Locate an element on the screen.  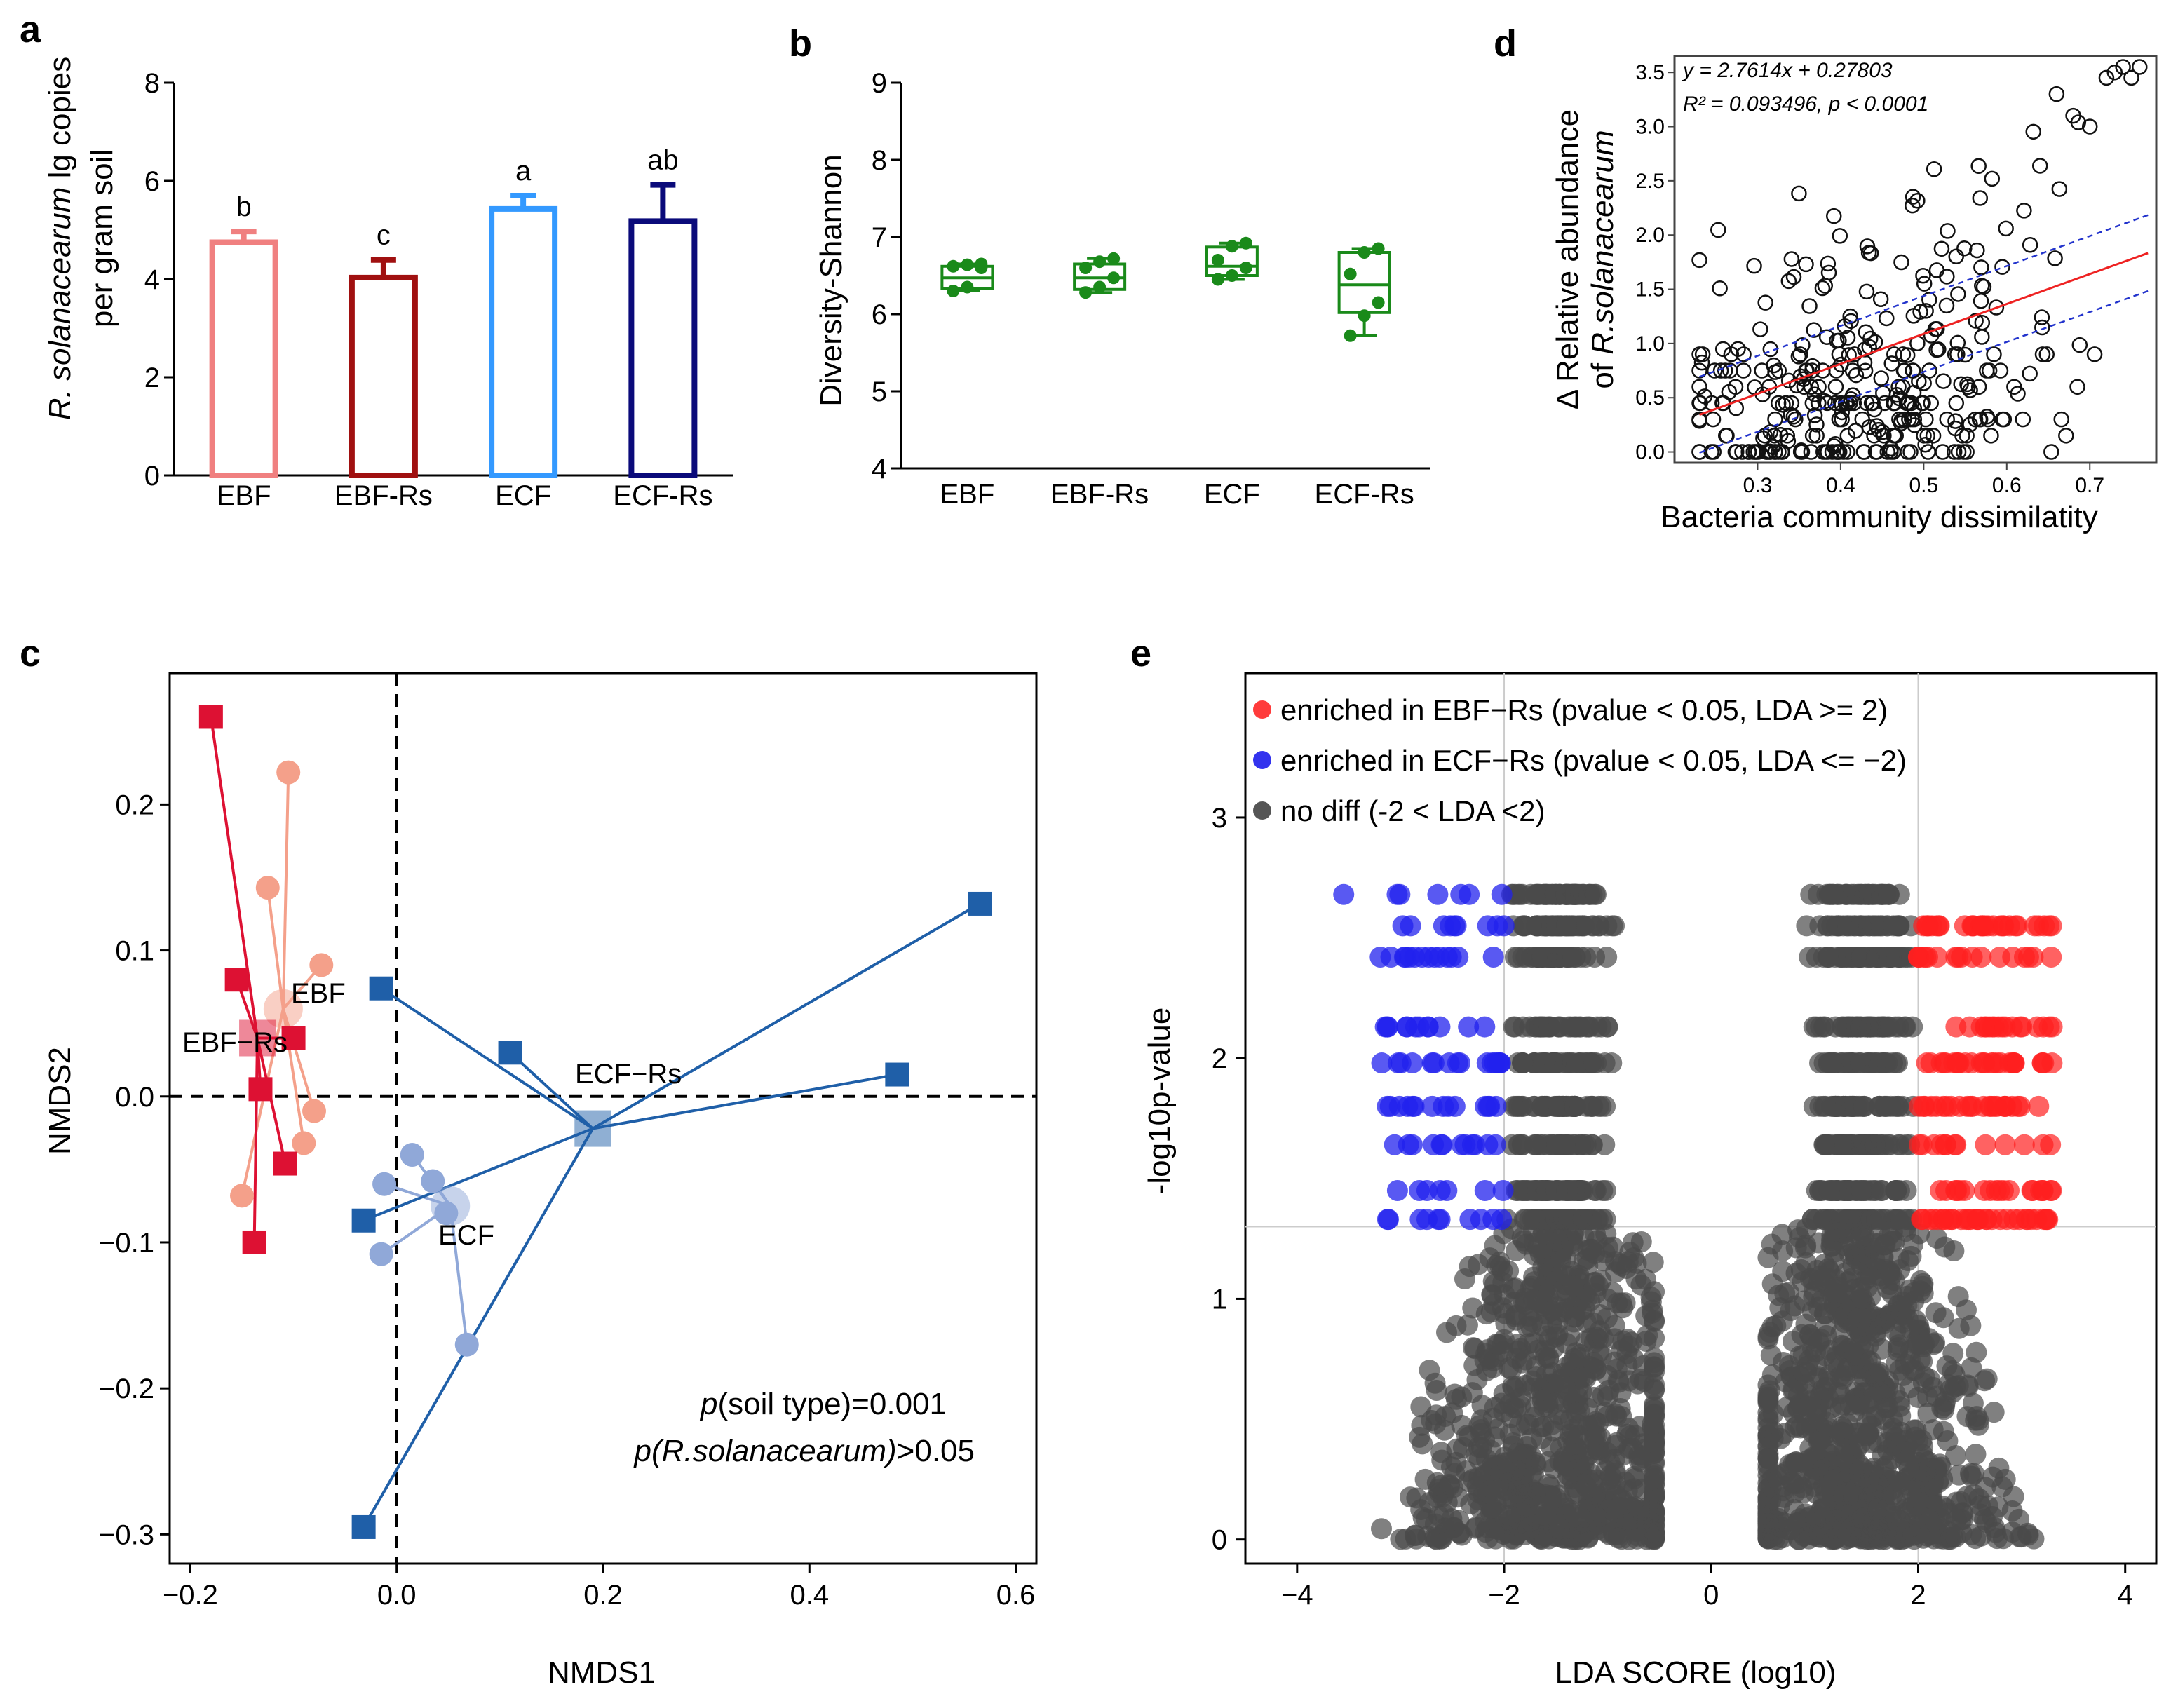
panel-d-confidence-lower is located at coordinates (1924, 372).